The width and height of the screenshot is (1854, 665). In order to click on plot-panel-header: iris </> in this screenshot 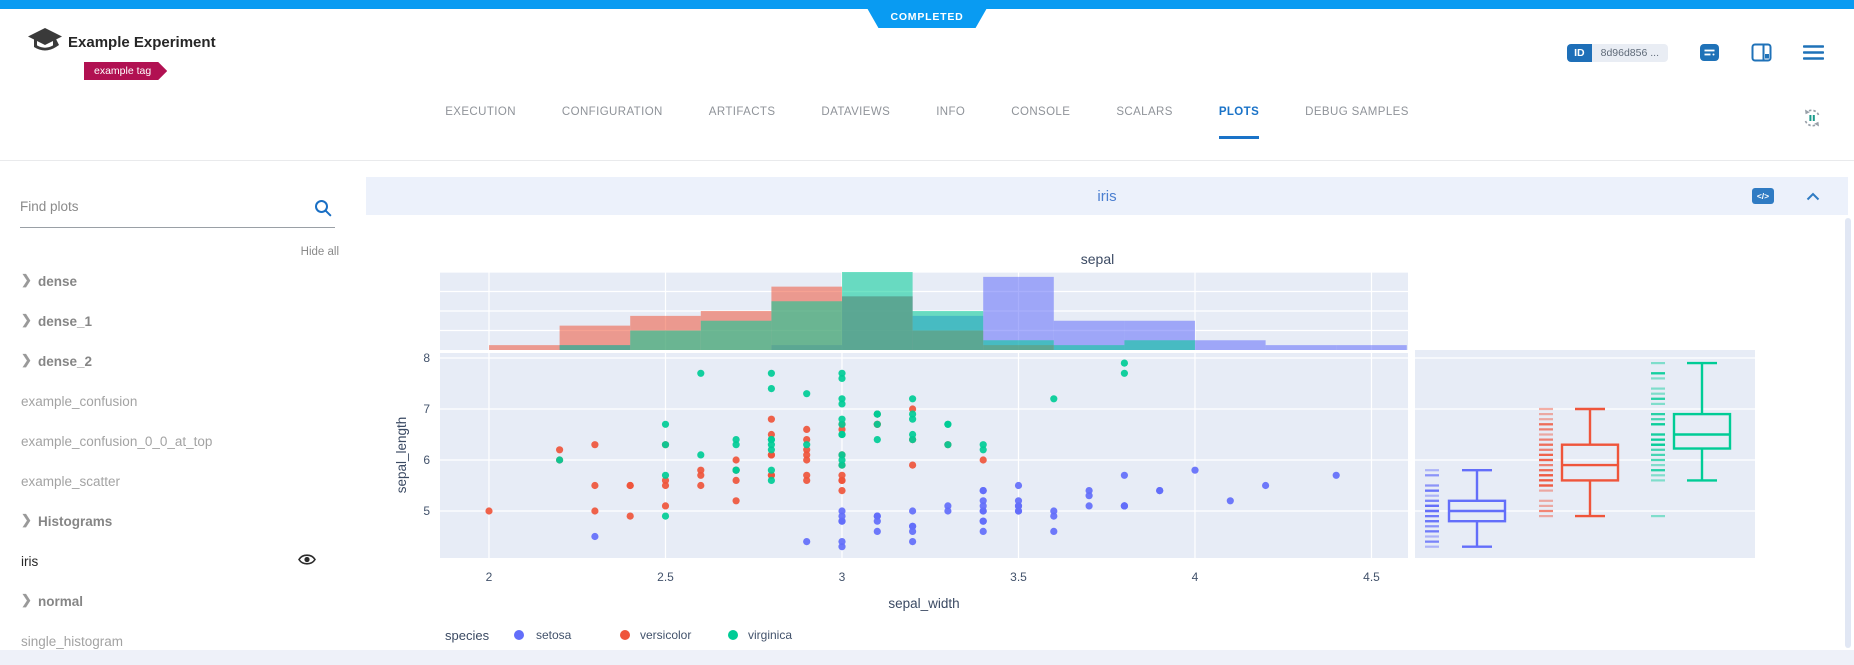, I will do `click(1107, 196)`.